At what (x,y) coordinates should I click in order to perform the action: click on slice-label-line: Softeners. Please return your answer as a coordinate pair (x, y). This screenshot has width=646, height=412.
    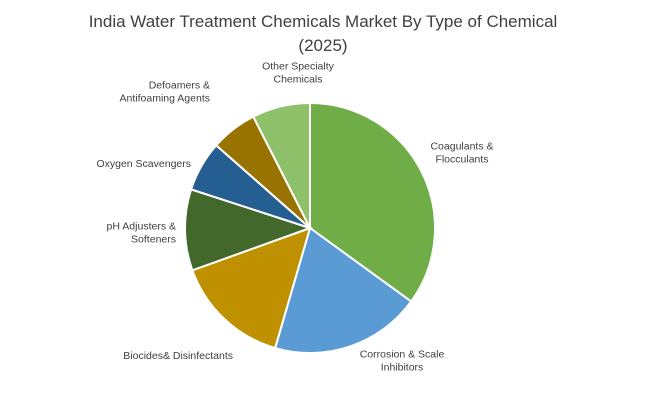
    Looking at the image, I should click on (153, 240).